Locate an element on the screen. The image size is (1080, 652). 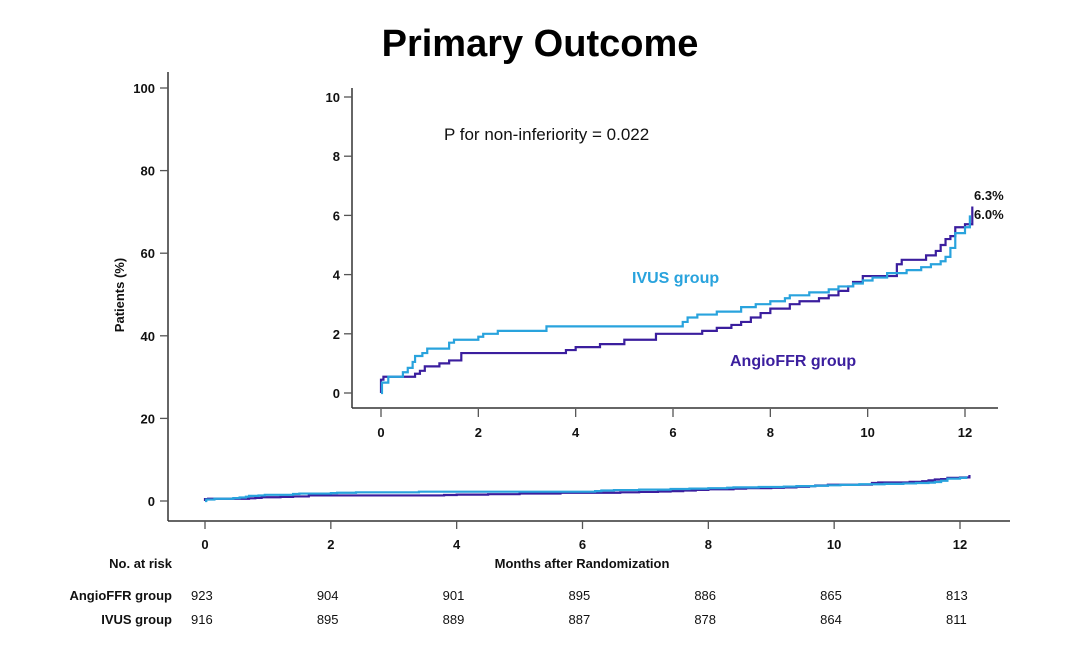
main-x-tick-label: 8 is located at coordinates (708, 544).